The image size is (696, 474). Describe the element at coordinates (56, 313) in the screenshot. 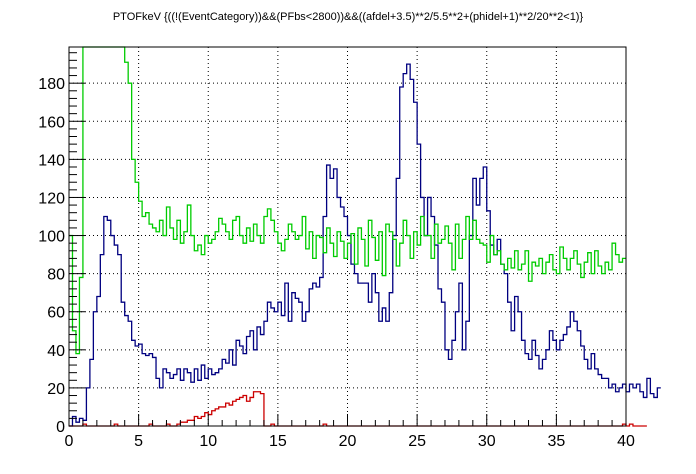

I see `y-tick-label: 60` at that location.